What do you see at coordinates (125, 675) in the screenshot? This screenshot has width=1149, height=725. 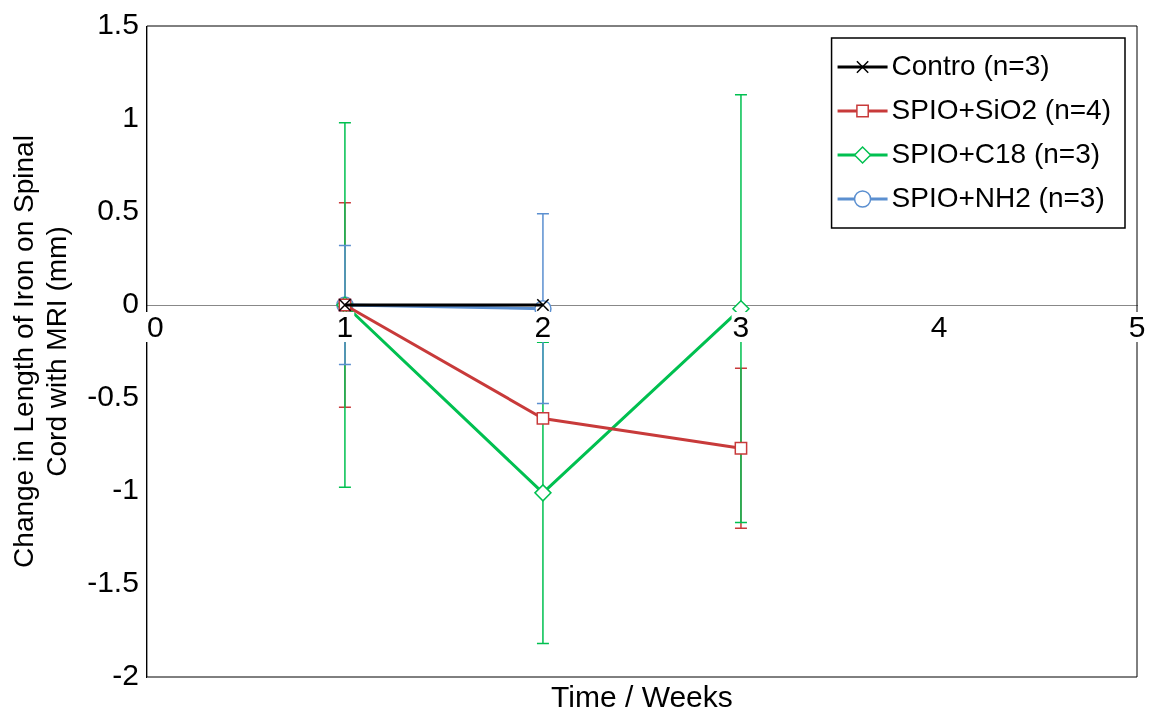 I see `y-tick-label: -2` at bounding box center [125, 675].